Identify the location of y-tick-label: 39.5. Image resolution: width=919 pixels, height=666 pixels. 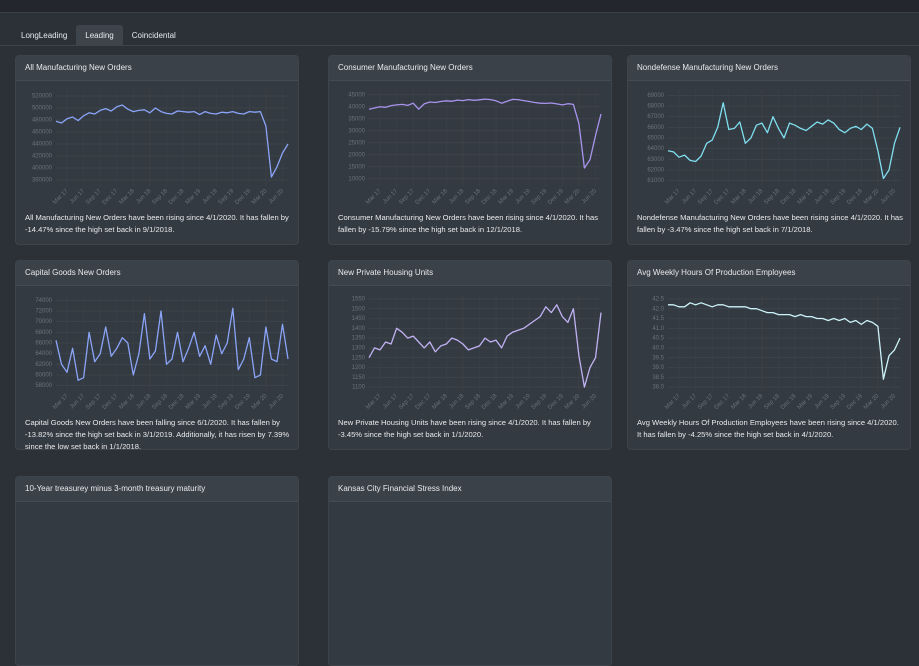
(658, 358).